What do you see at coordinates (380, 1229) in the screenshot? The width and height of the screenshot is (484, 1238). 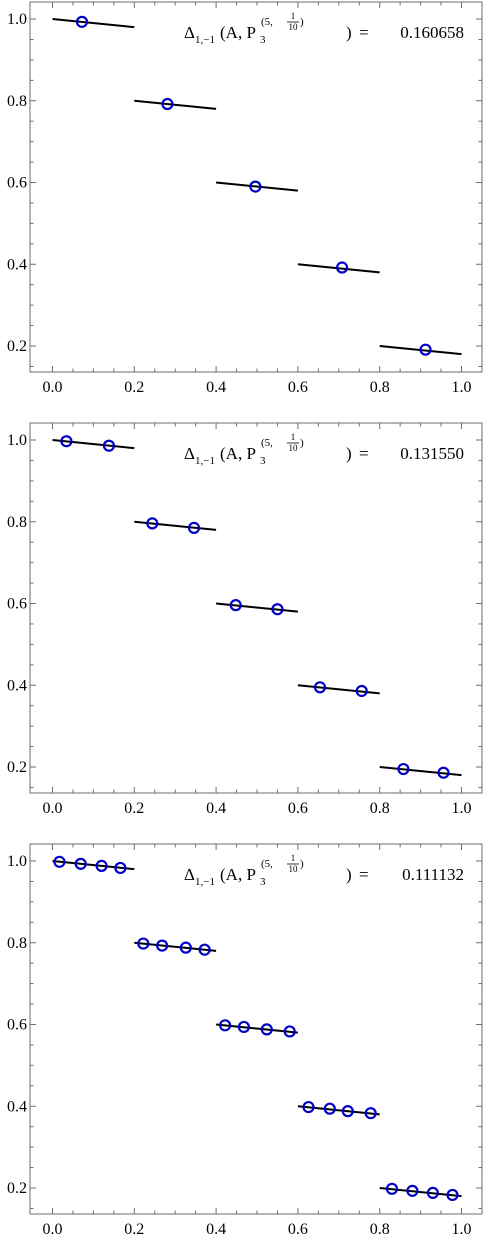 I see `x-tick-label: 0.8` at bounding box center [380, 1229].